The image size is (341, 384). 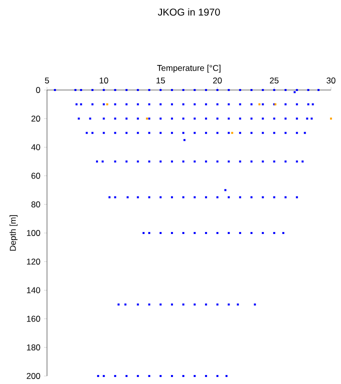 What do you see at coordinates (331, 80) in the screenshot?
I see `x-tick-label: 30` at bounding box center [331, 80].